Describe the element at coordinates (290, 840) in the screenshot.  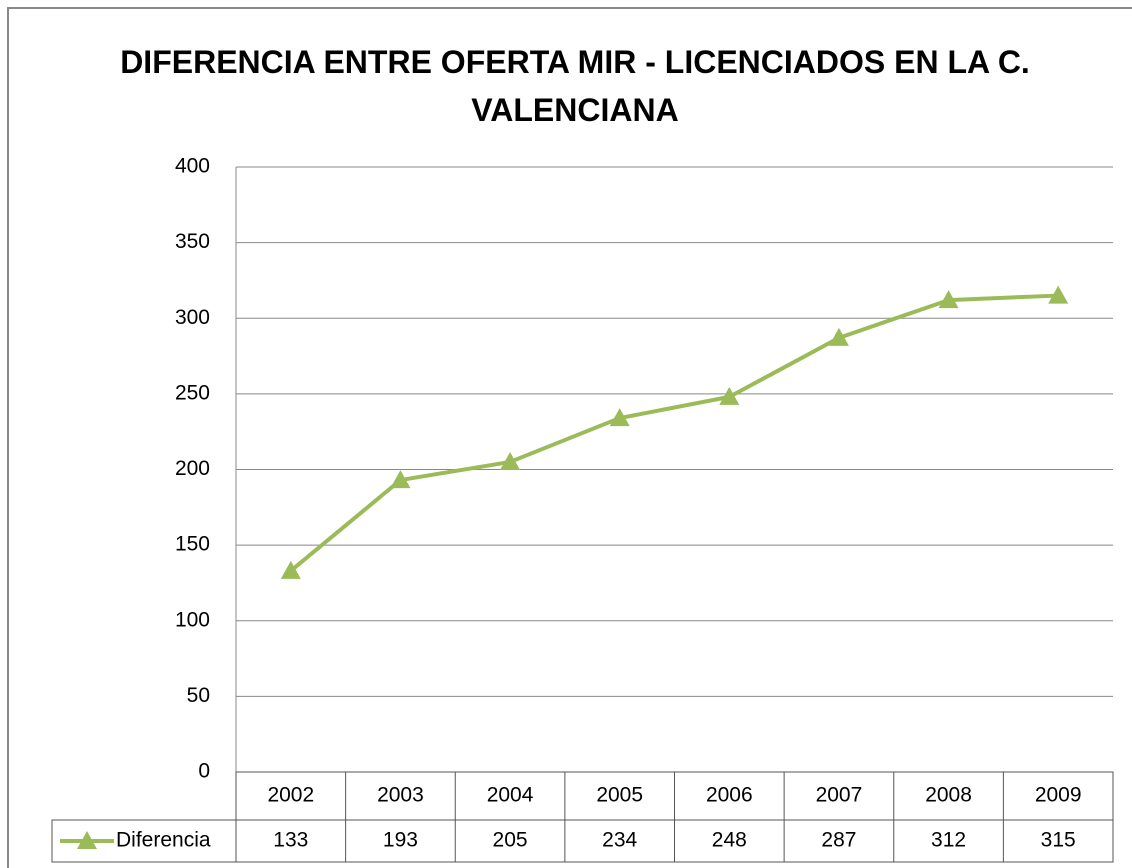
I see `table-value: 133` at that location.